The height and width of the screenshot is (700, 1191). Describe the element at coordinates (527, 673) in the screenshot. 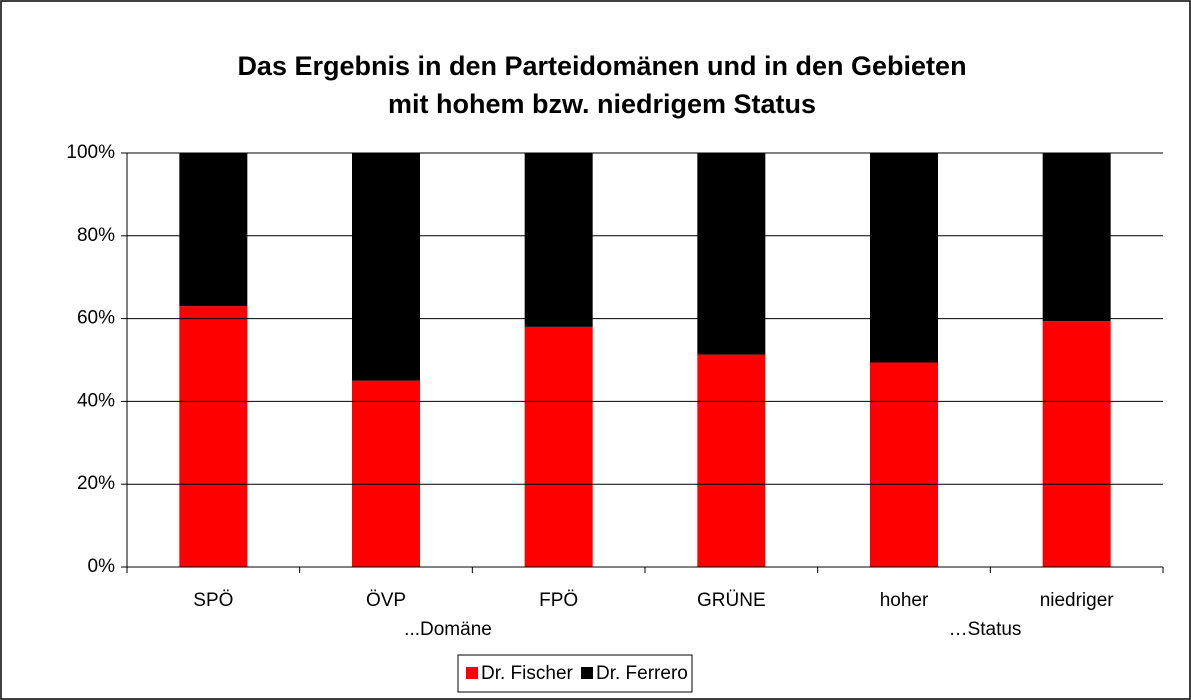

I see `legend-label: Dr. Fischer` at that location.